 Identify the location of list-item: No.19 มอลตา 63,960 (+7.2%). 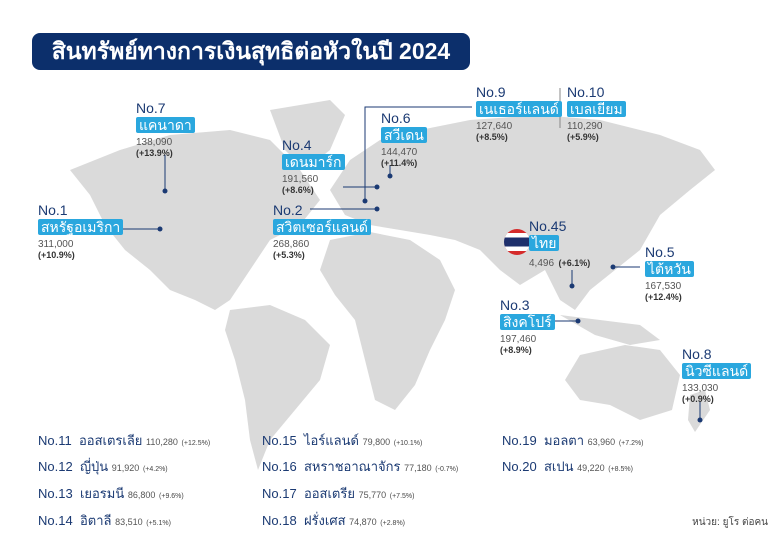
(573, 440).